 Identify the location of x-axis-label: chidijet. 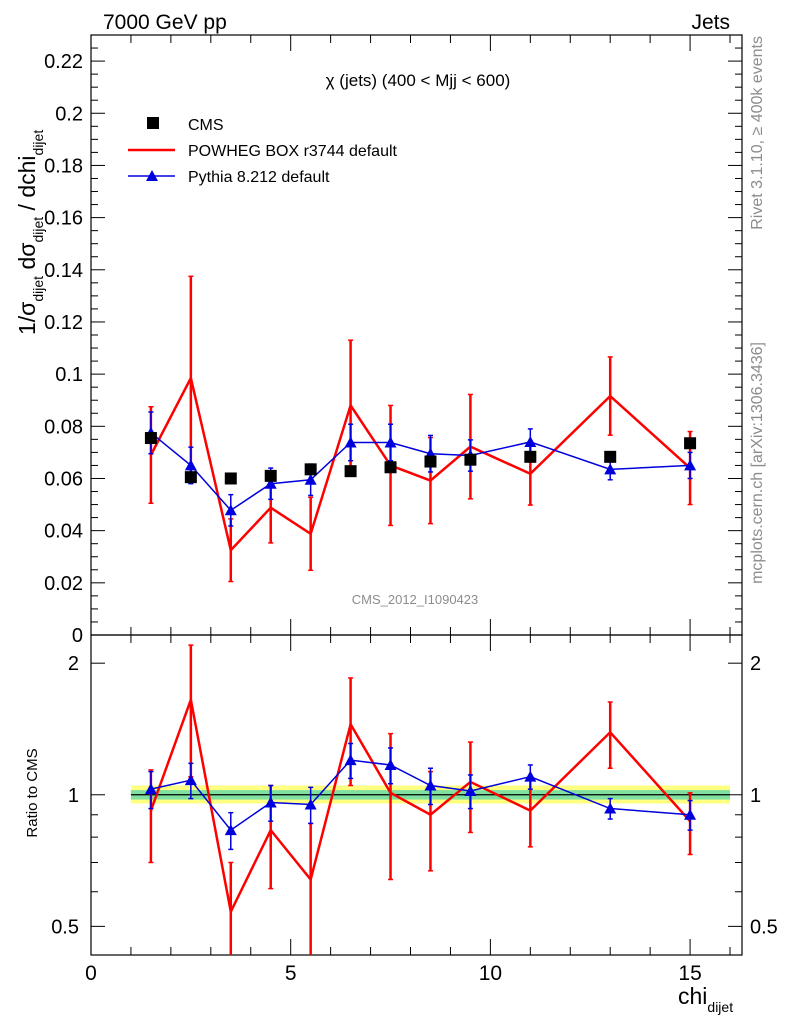
(705, 999).